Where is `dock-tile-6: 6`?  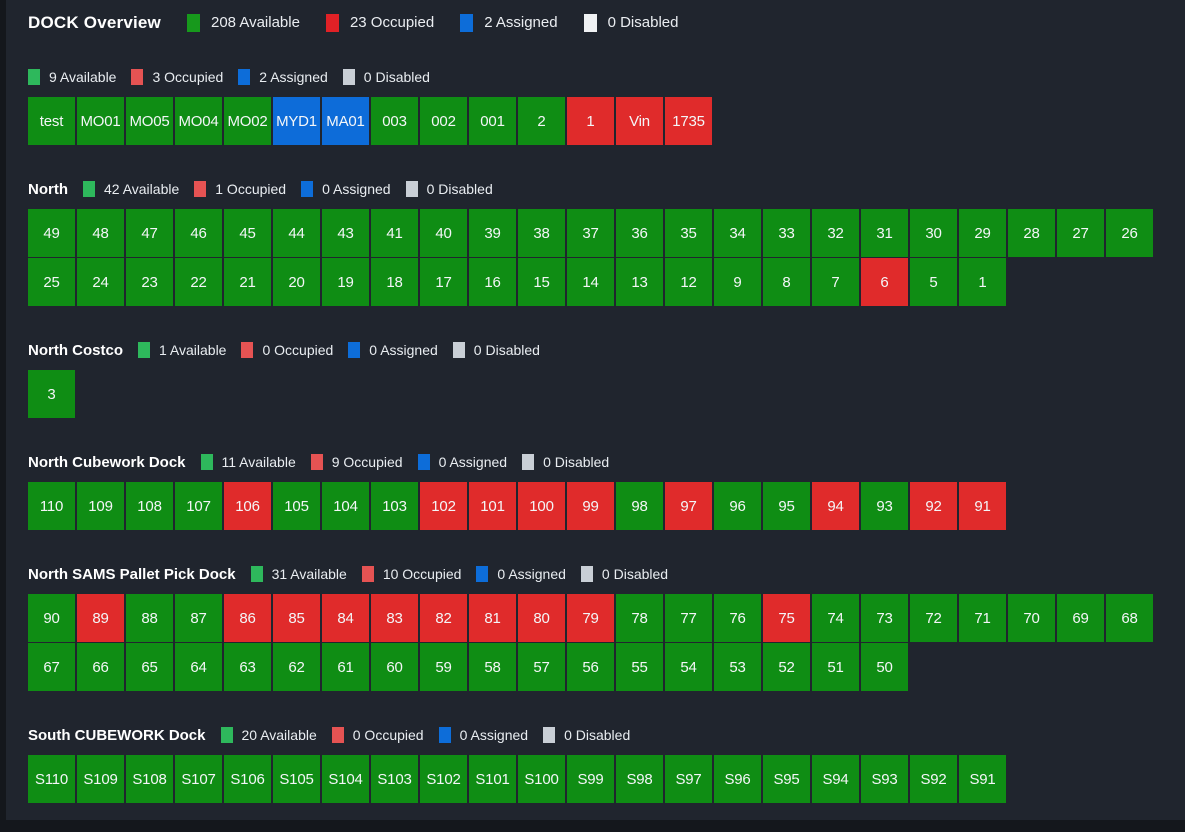
dock-tile-6: 6 is located at coordinates (884, 282).